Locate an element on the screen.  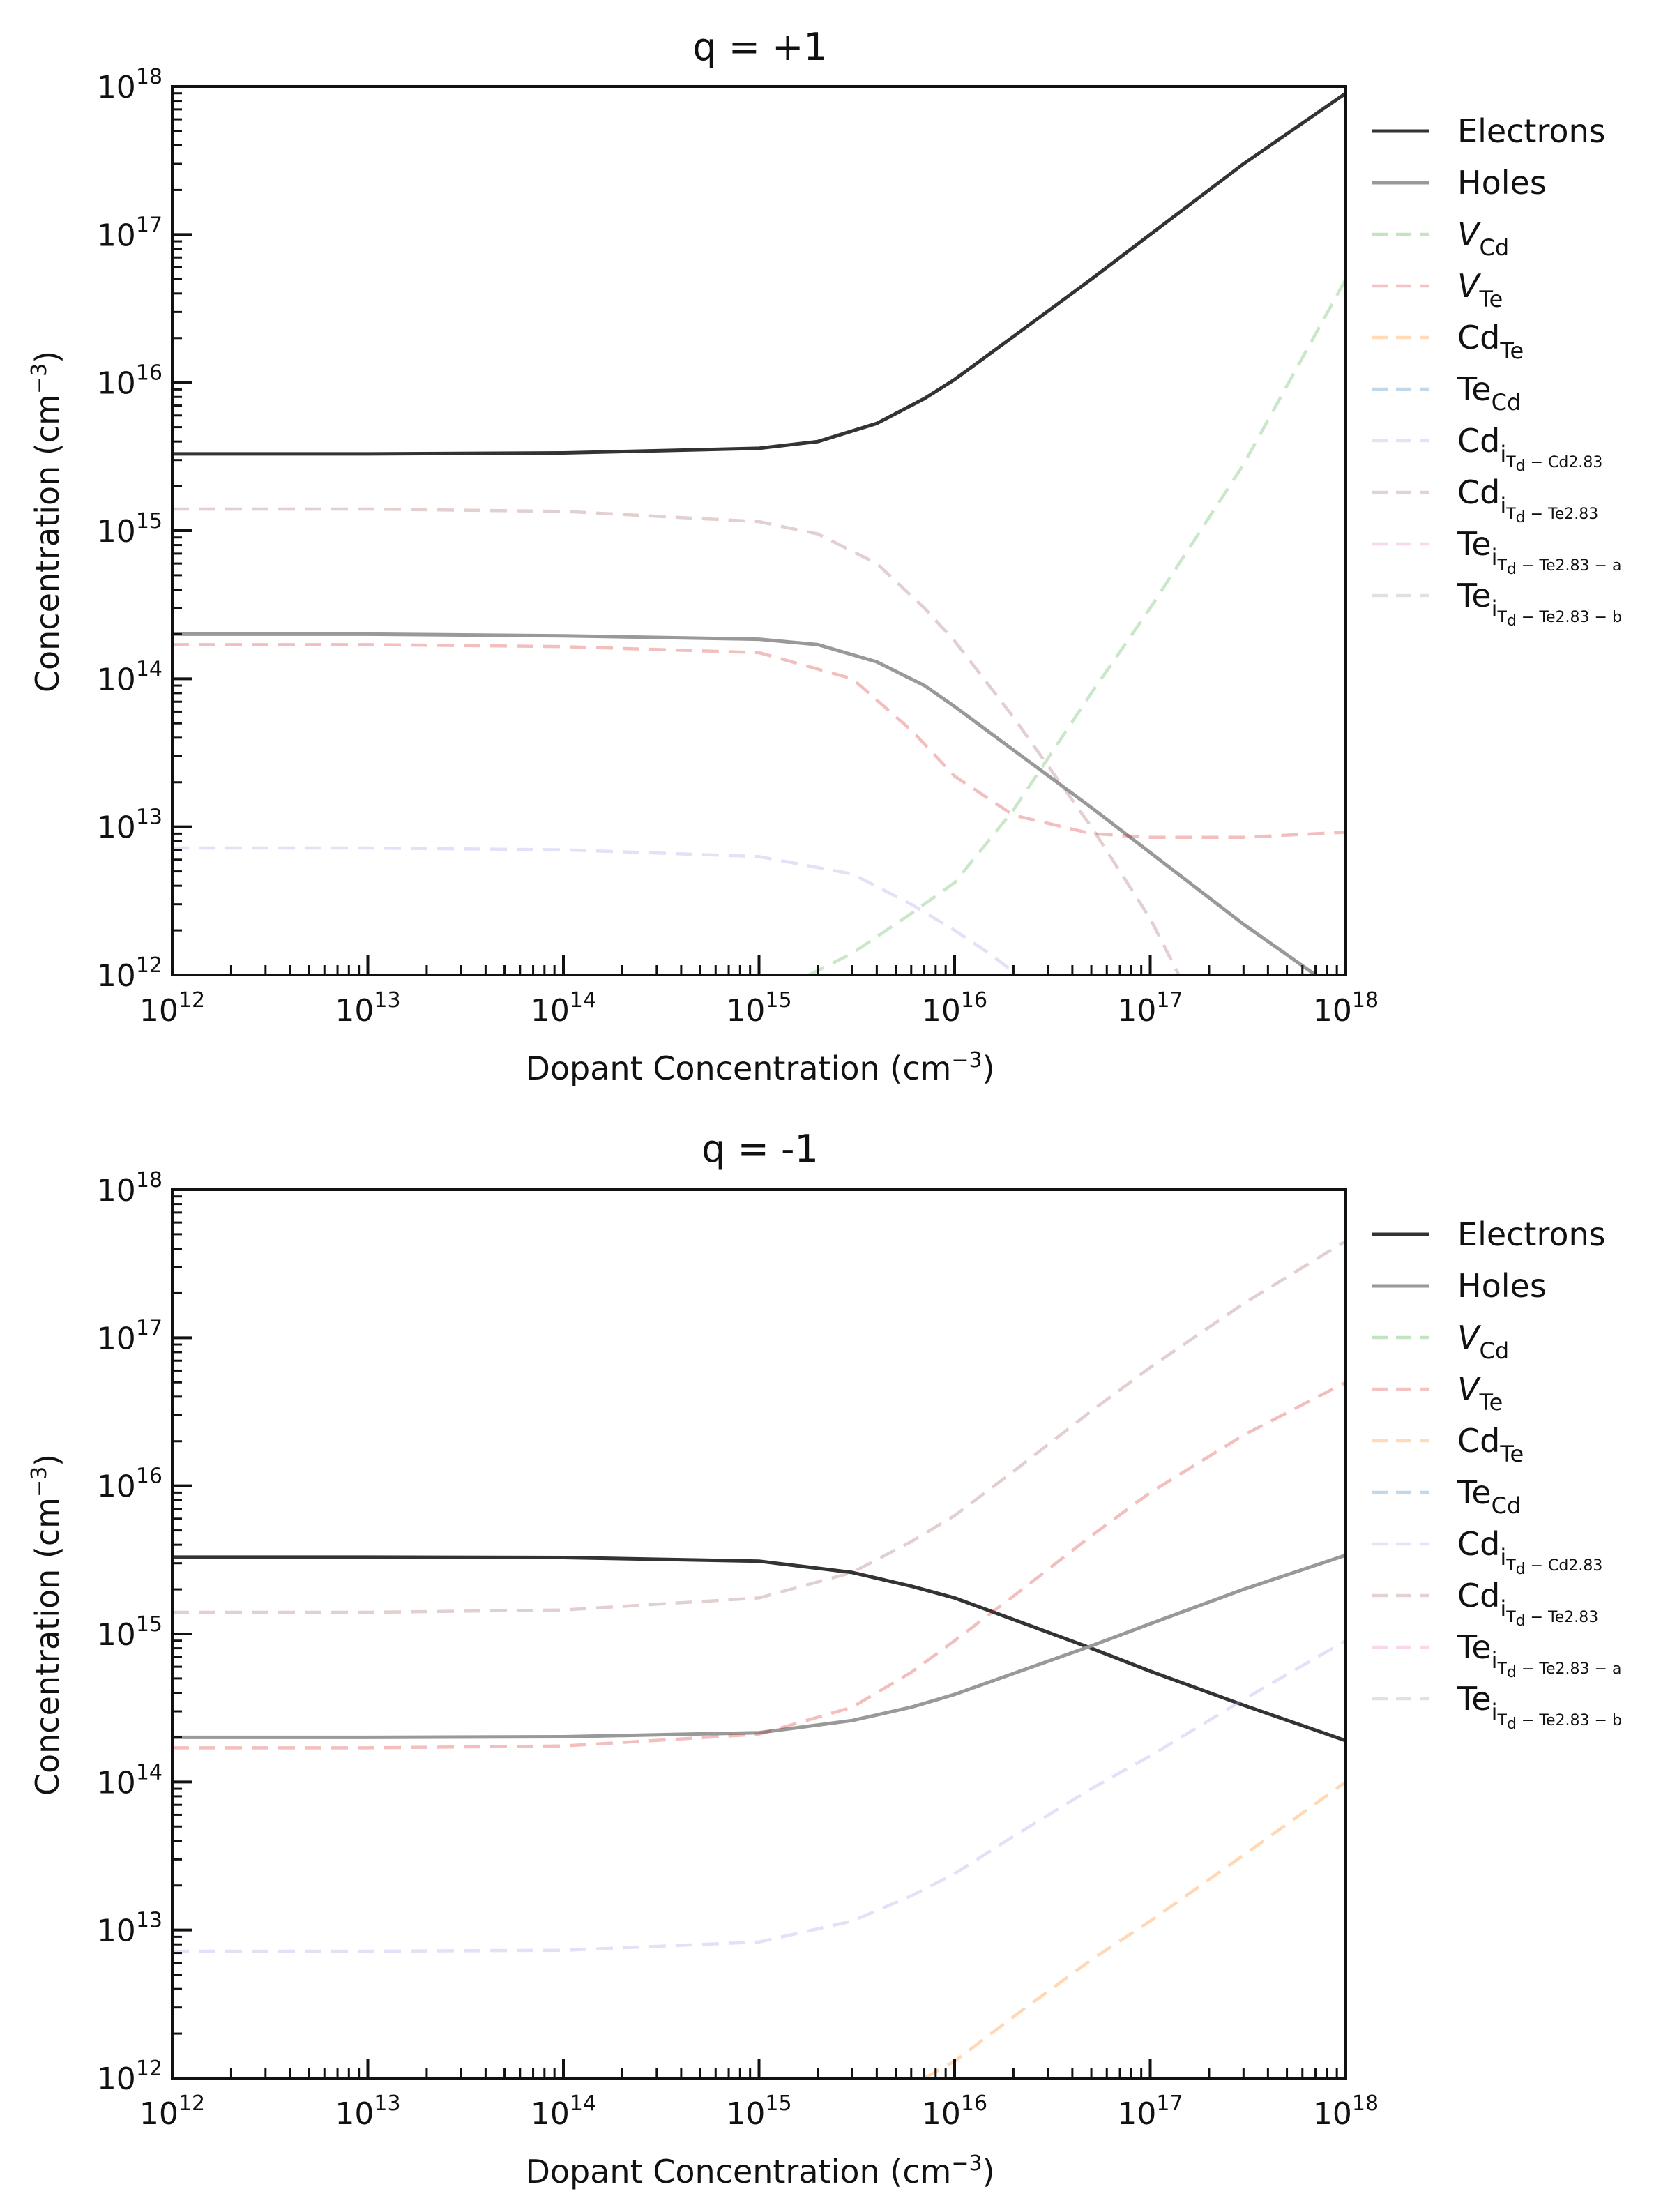
series-line-Cd_Te is located at coordinates (1134, 1929).